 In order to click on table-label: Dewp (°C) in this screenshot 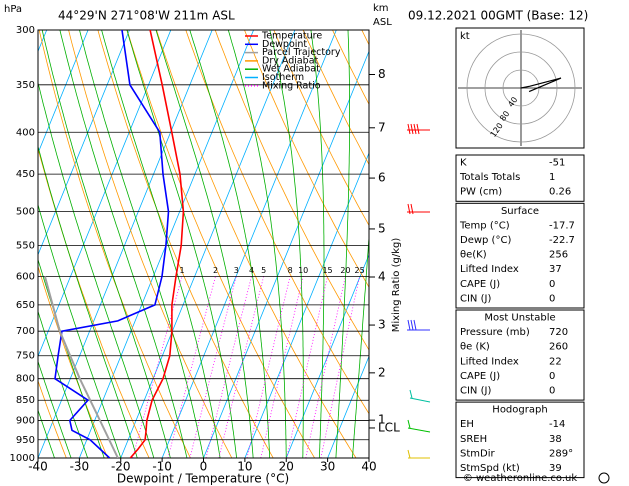, I will do `click(485, 240)`.